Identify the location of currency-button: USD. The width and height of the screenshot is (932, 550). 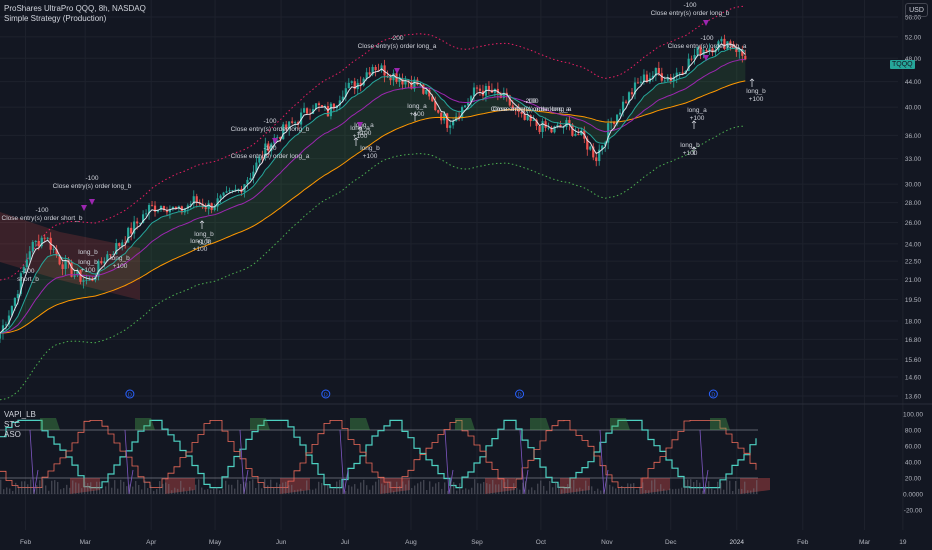
(916, 10).